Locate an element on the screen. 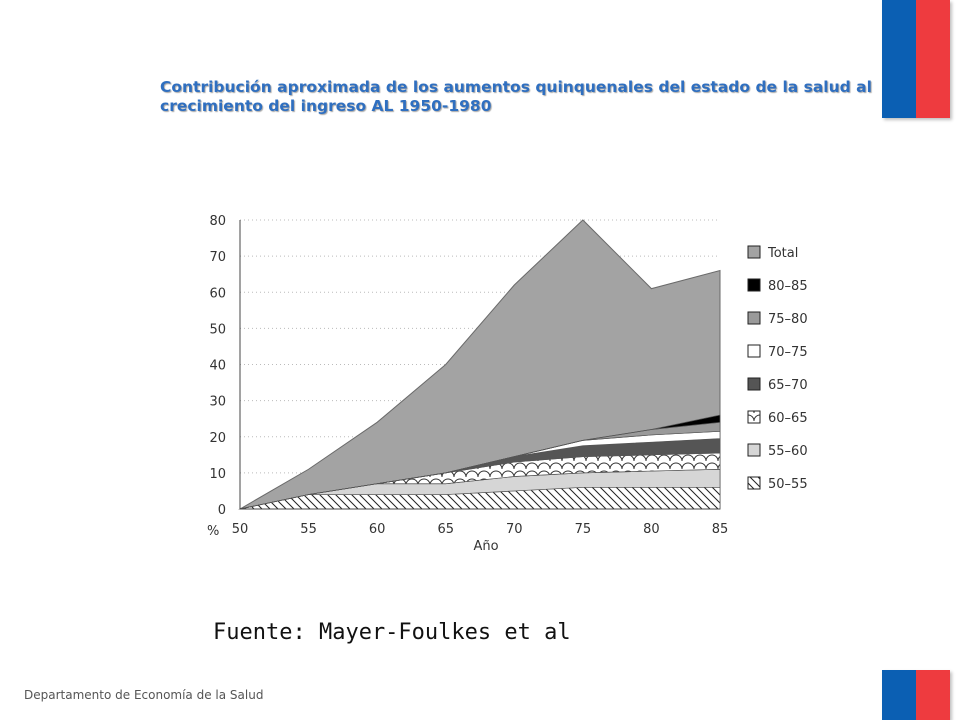 The image size is (960, 720). x-tick-label: 65 is located at coordinates (445, 529).